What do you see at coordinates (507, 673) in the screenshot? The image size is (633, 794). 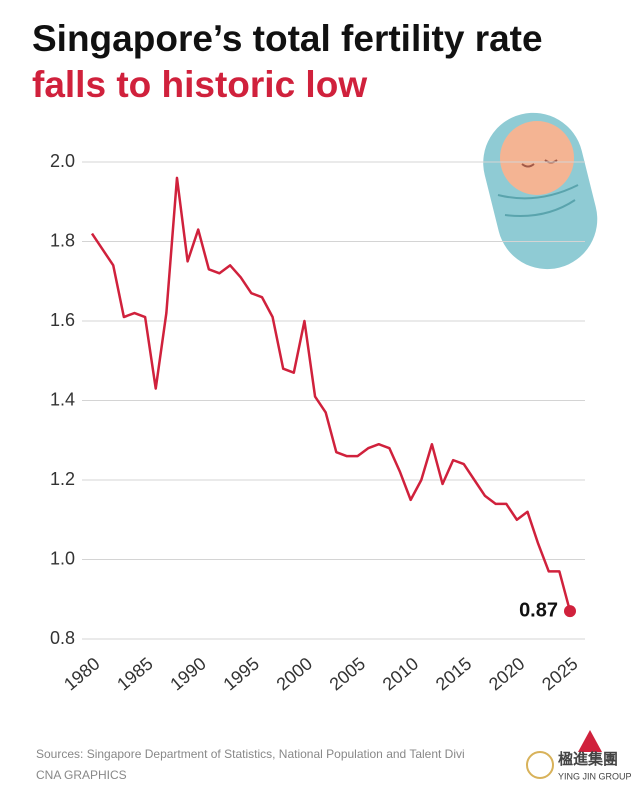 I see `x-tick-label: 2020` at bounding box center [507, 673].